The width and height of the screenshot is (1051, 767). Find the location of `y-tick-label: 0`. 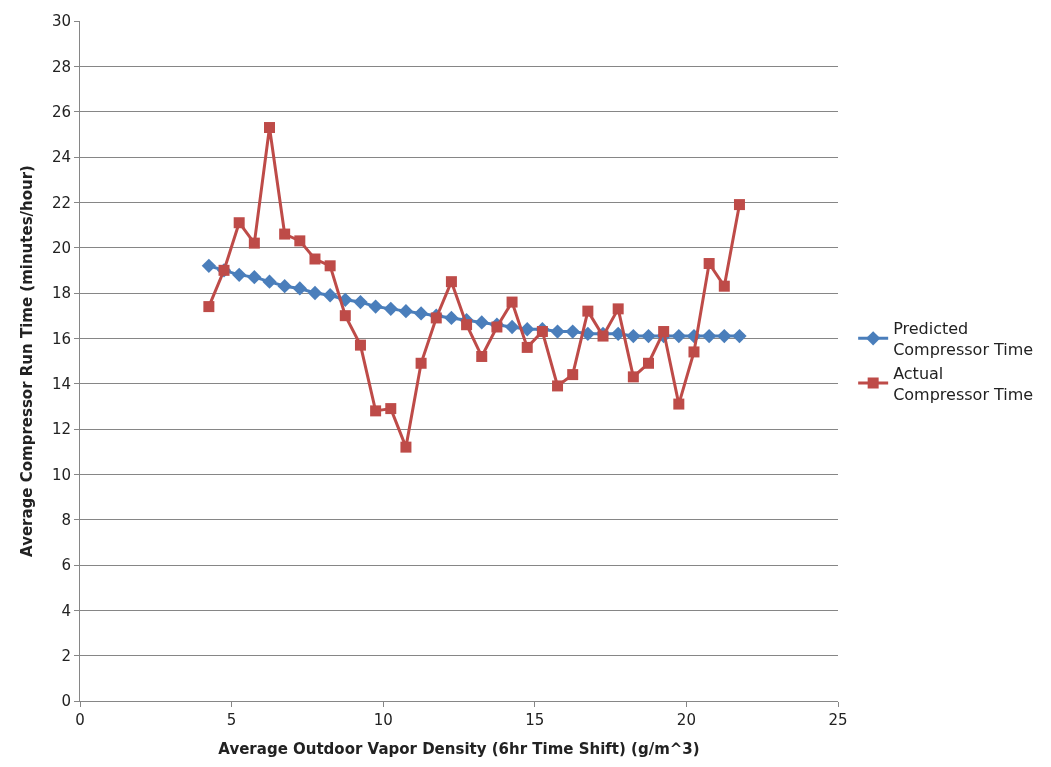

y-tick-label: 0 is located at coordinates (66, 701).